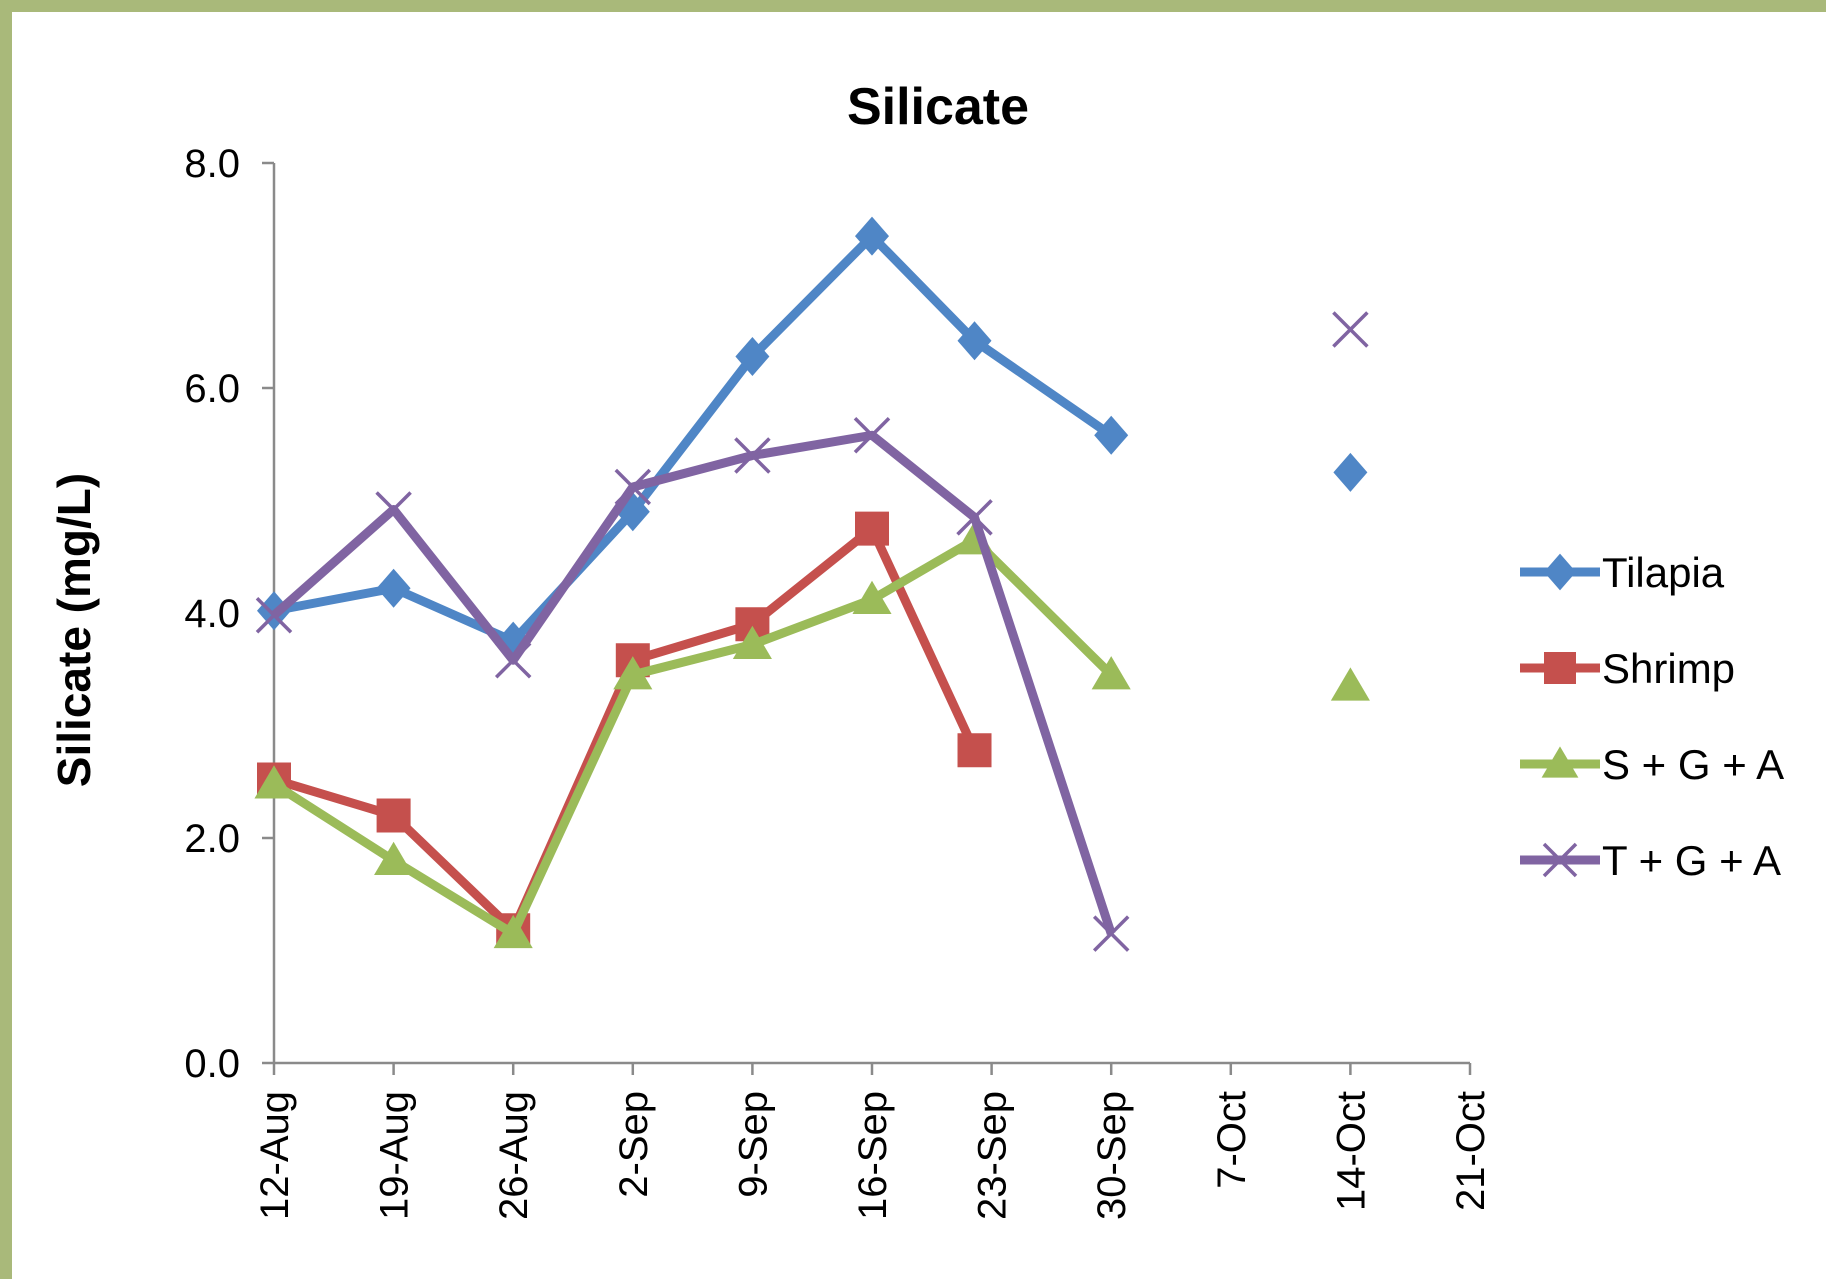  I want to click on x-tick-label: 12-Aug, so click(275, 1155).